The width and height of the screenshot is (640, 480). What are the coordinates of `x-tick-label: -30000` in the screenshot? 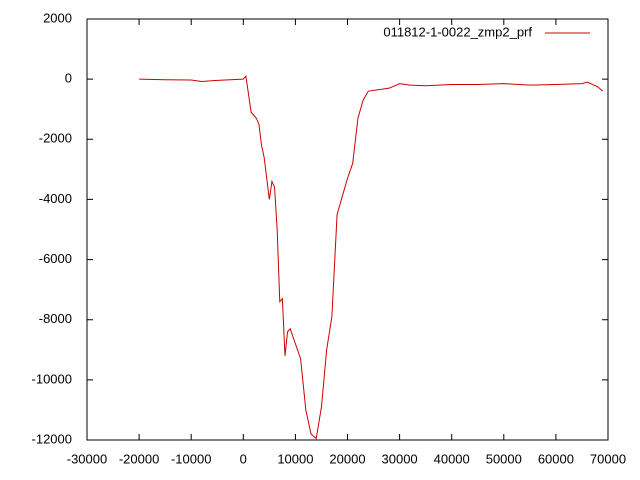 It's located at (87, 458).